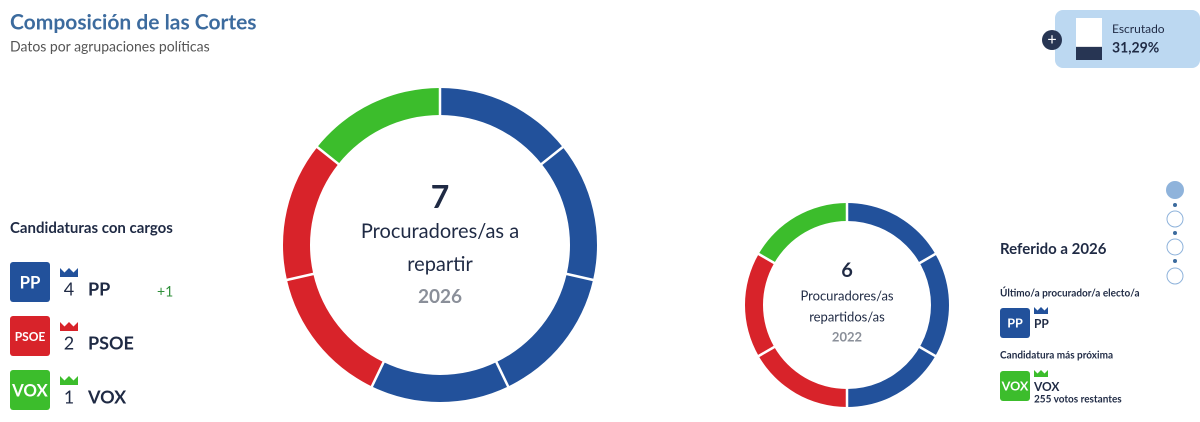 Image resolution: width=1200 pixels, height=422 pixels. I want to click on donut-label: repartidos/as, so click(847, 316).